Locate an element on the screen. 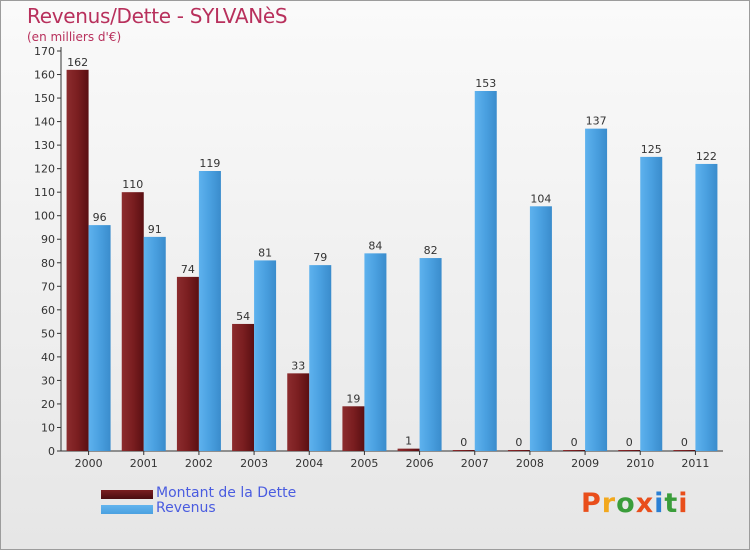  data-label-revenus: 91 is located at coordinates (155, 229).